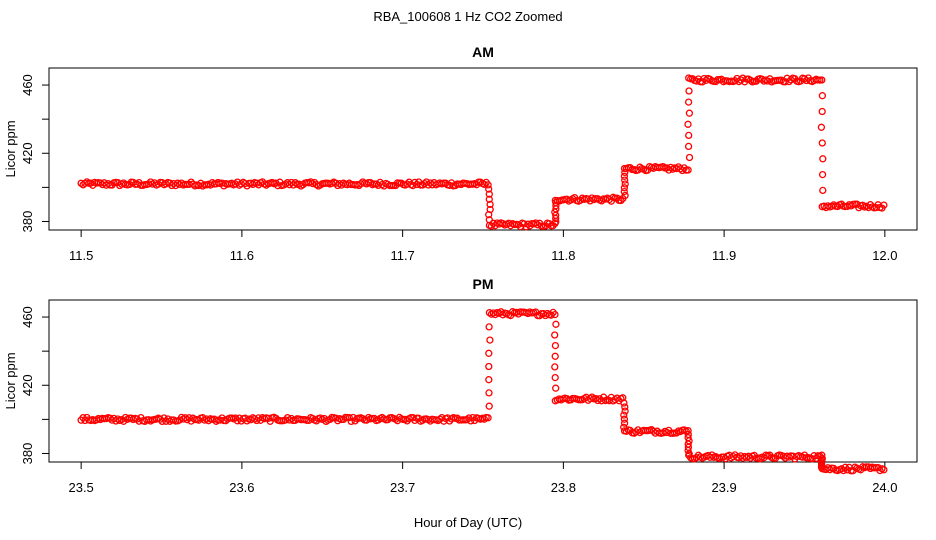 The height and width of the screenshot is (540, 936). Describe the element at coordinates (724, 255) in the screenshot. I see `x-tick-label: 11.9` at that location.